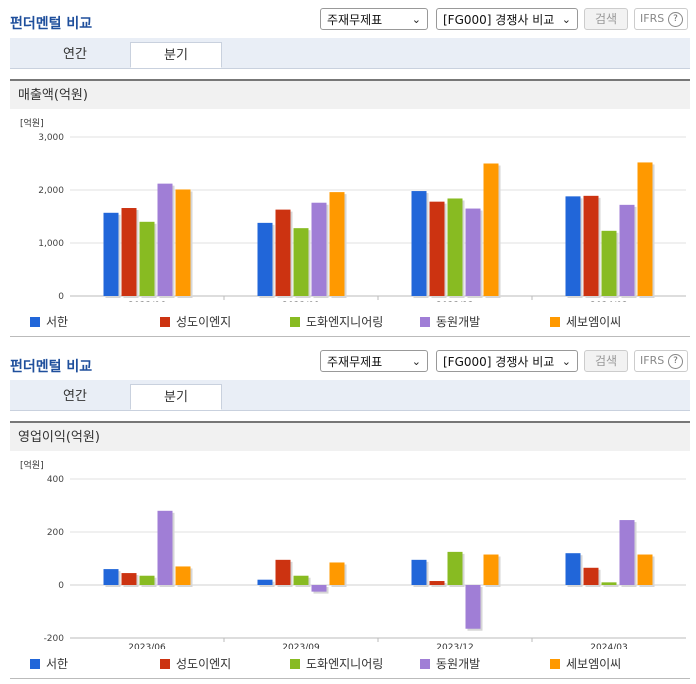 This screenshot has width=696, height=684. I want to click on y-tick-label: 200, so click(55, 533).